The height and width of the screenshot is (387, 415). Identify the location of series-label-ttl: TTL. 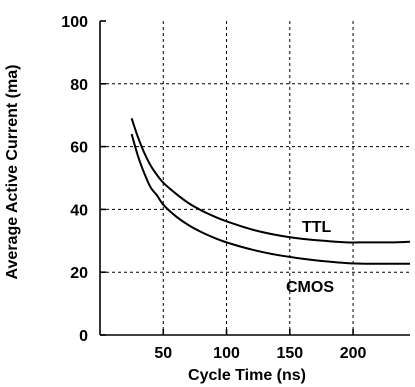
(317, 227).